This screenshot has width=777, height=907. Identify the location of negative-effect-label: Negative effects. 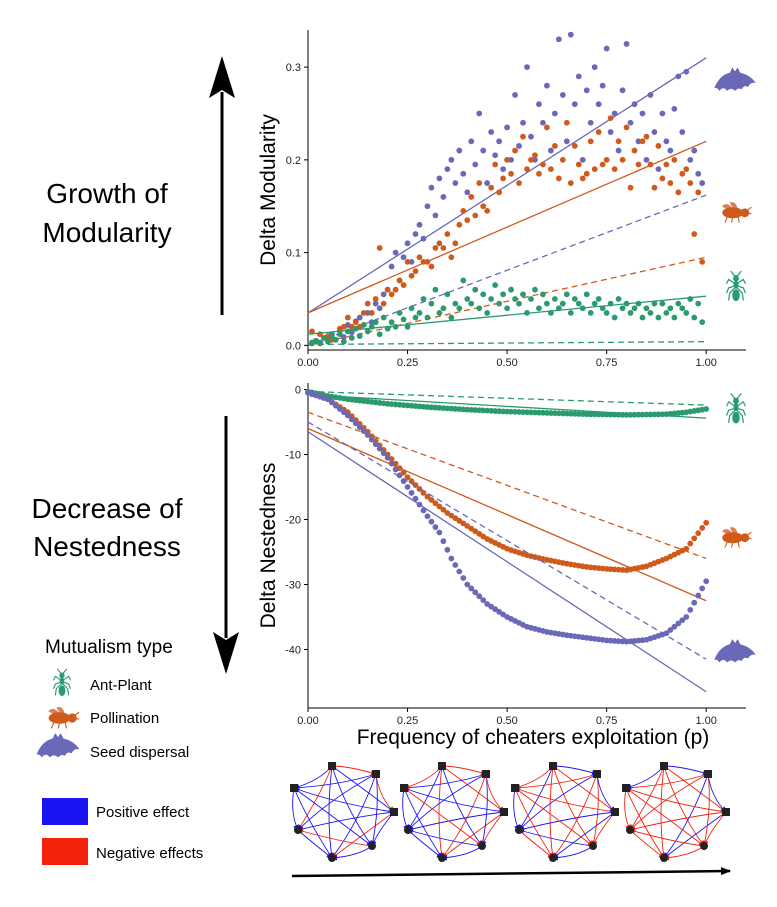
(149, 853).